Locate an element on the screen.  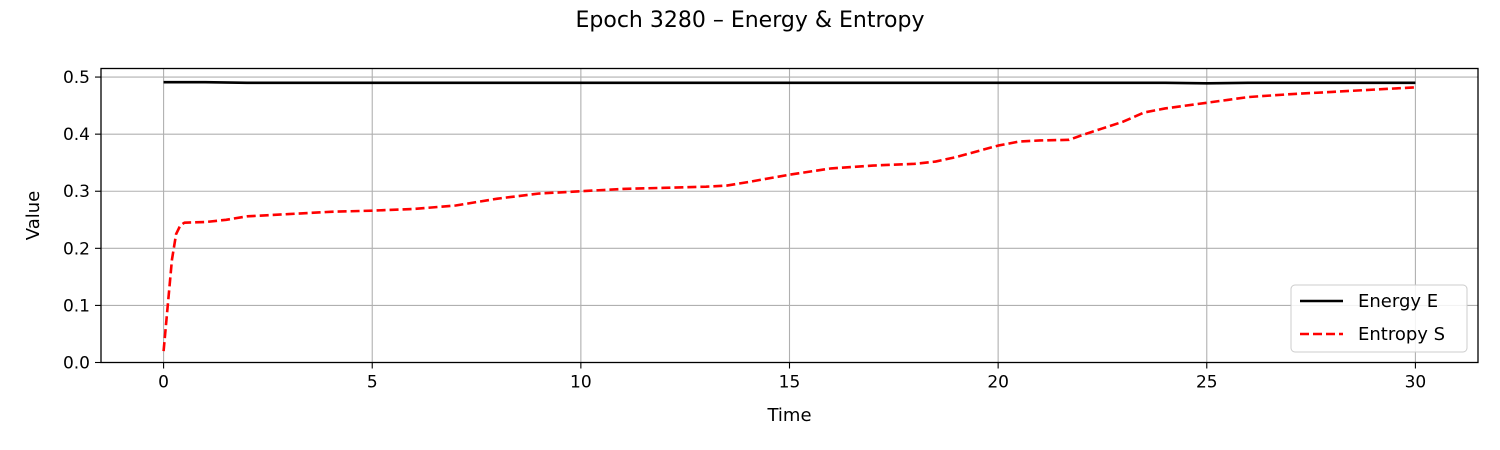
y-tick-label: 0.1 is located at coordinates (76, 306).